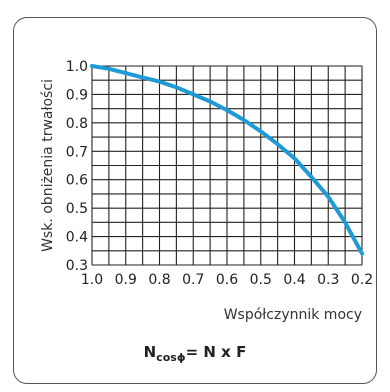  Describe the element at coordinates (77, 181) in the screenshot. I see `y-tick-label: 0.6` at that location.